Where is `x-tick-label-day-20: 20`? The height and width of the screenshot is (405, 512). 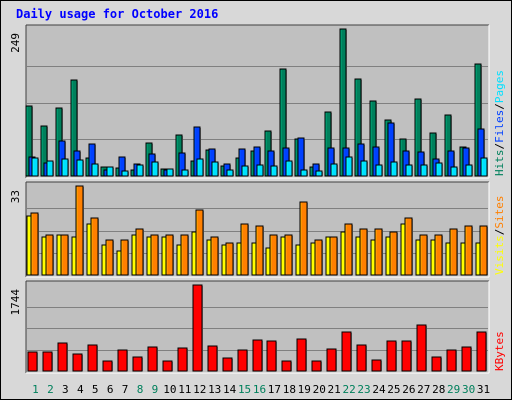 x-tick-label-day-20: 20 is located at coordinates (319, 389).